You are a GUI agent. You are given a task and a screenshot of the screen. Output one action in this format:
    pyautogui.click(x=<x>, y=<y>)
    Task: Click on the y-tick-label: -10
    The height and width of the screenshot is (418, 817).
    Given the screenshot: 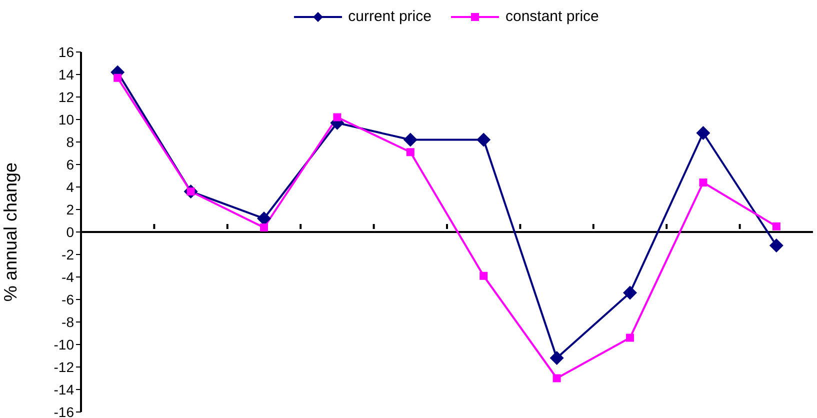 What is the action you would take?
    pyautogui.click(x=64, y=344)
    